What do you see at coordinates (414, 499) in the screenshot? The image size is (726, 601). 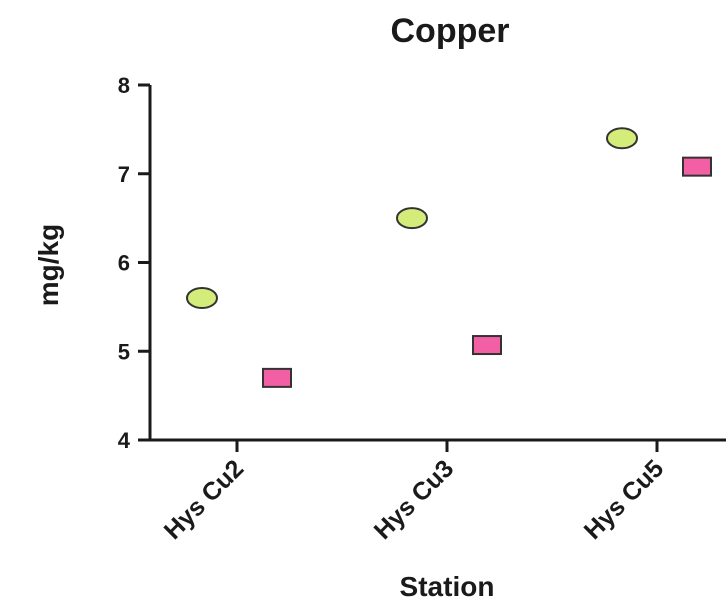 I see `x-category-label: Hys Cu3` at bounding box center [414, 499].